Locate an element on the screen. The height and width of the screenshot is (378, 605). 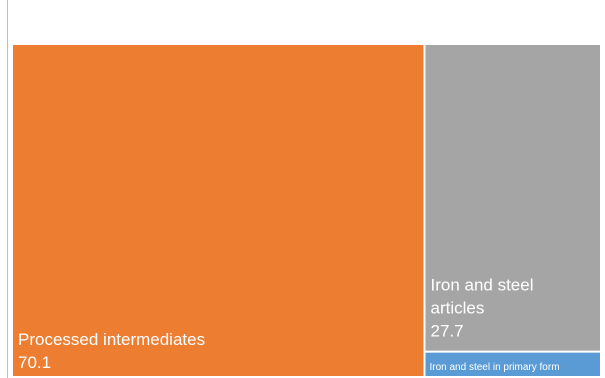
tile-iron-and-steel-in-primary-form is located at coordinates (512, 364).